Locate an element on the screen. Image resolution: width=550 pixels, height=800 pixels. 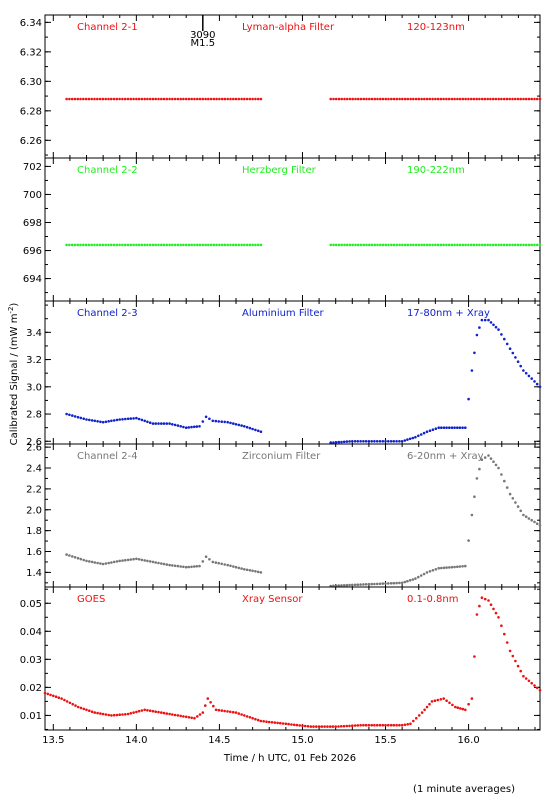
y-tick-label: 2.8 is located at coordinates (34, 415).